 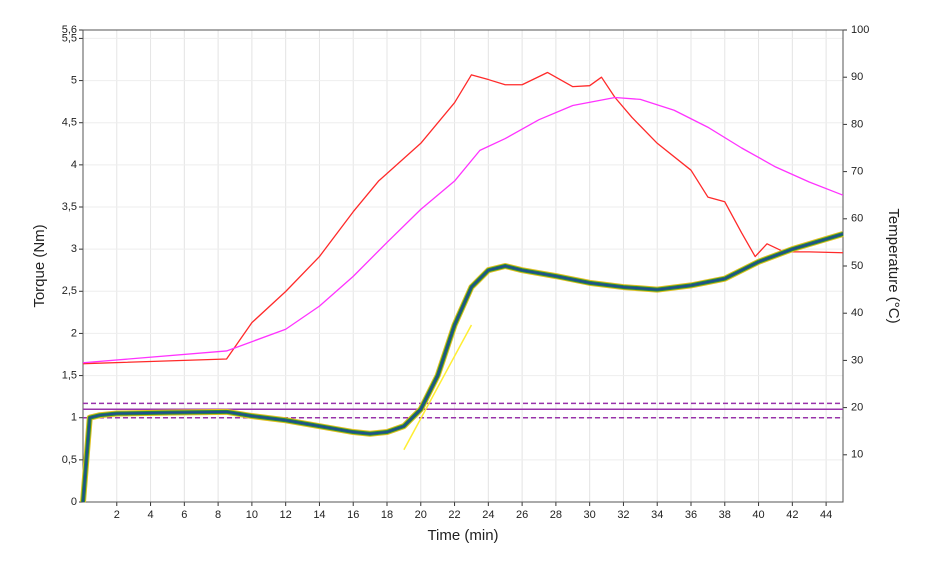 I want to click on y-tick-label: 4,5, so click(x=69, y=123).